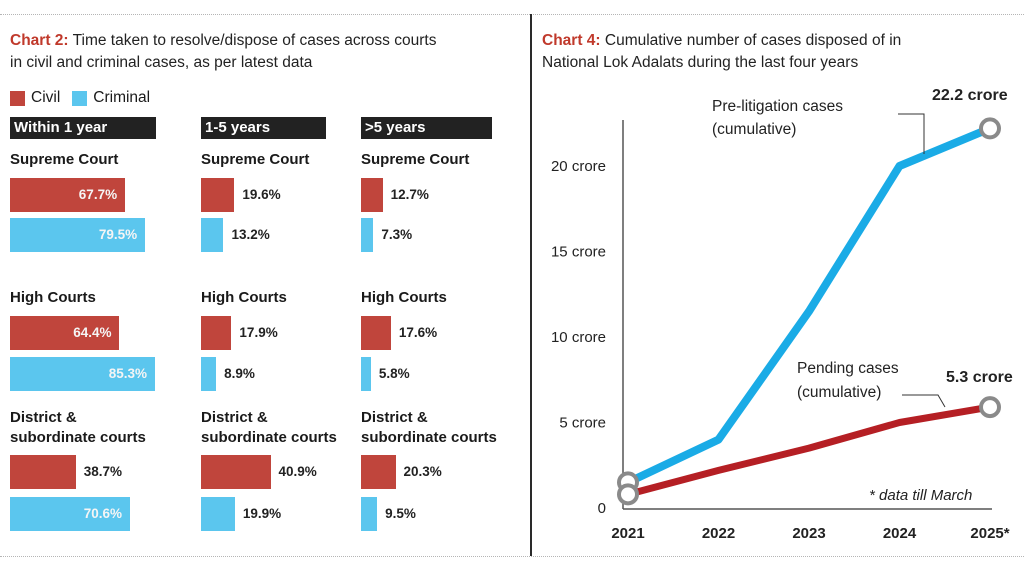 The image size is (1024, 579). What do you see at coordinates (979, 377) in the screenshot?
I see `pending-end-label: 5.3 crore` at bounding box center [979, 377].